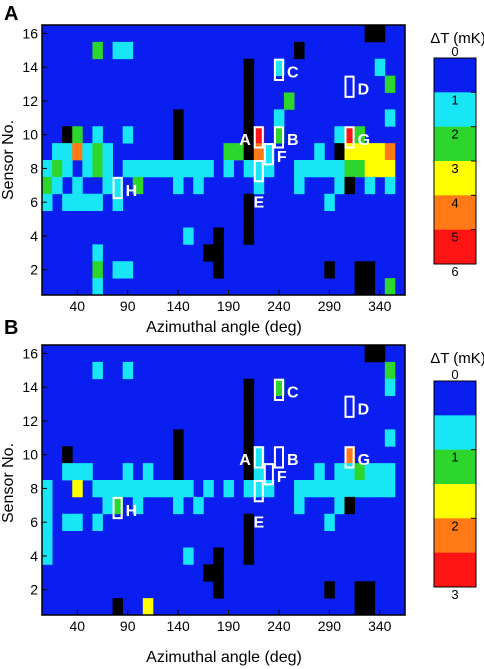 Image resolution: width=484 pixels, height=669 pixels. What do you see at coordinates (457, 38) in the screenshot?
I see `panel-a-colorbar-title: ΔT (mK)` at bounding box center [457, 38].